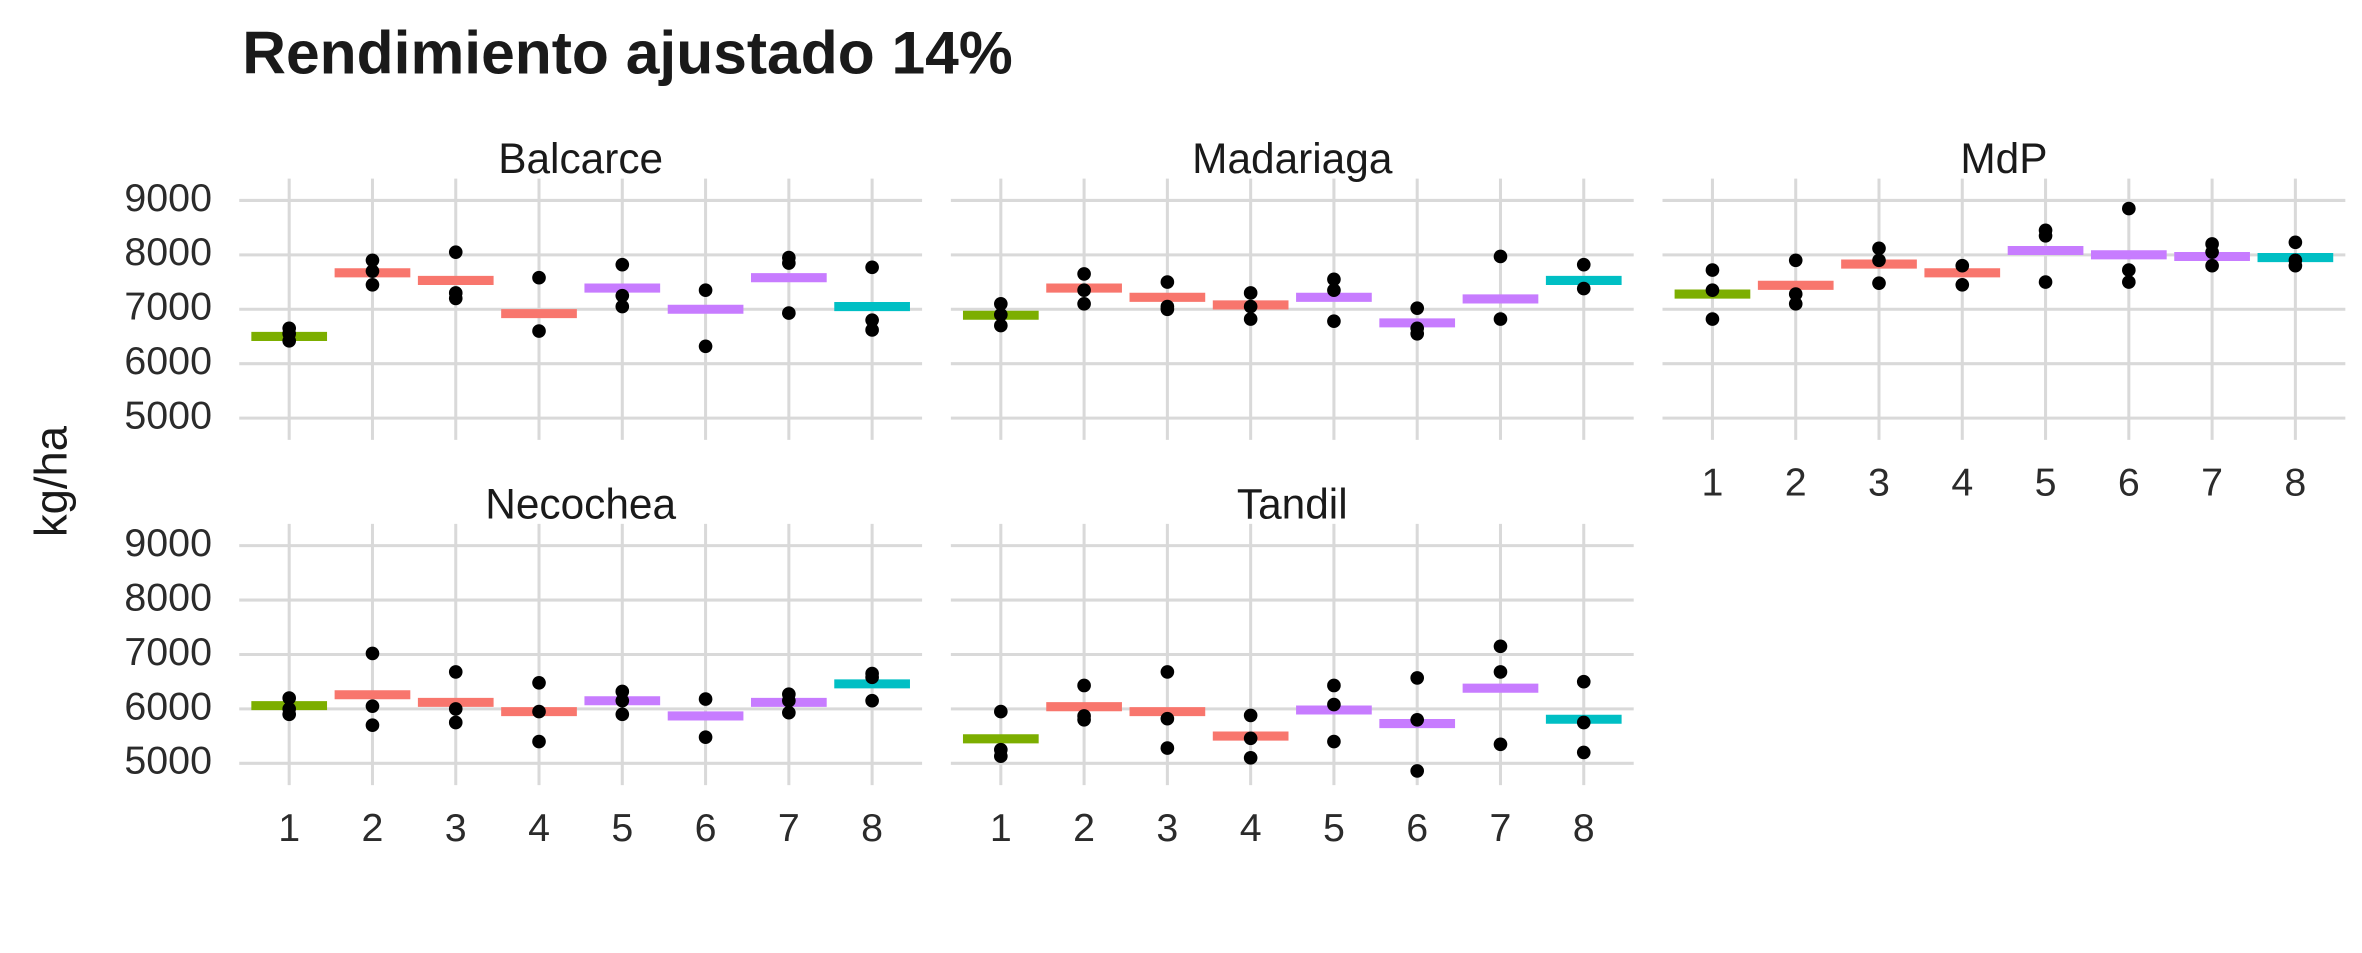 The height and width of the screenshot is (953, 2362). What do you see at coordinates (1292, 158) in the screenshot?
I see `facet-label: Madariaga` at bounding box center [1292, 158].